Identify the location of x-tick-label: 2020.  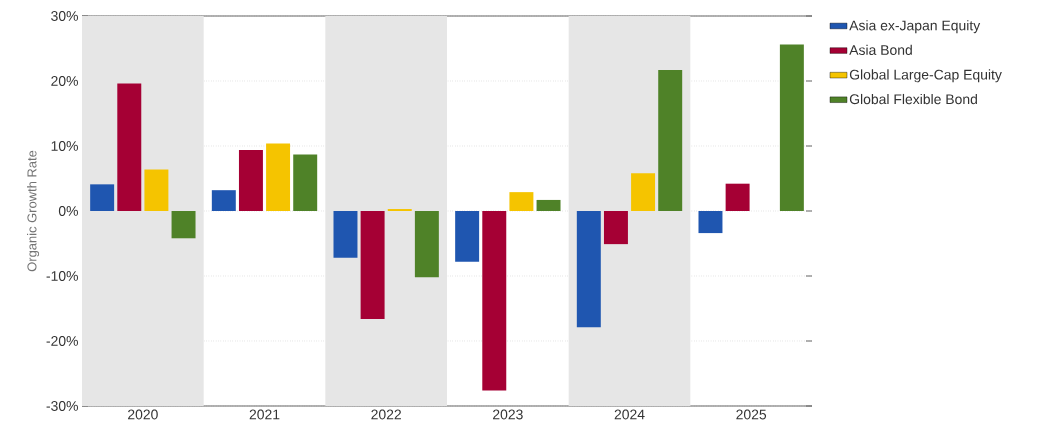
(143, 414).